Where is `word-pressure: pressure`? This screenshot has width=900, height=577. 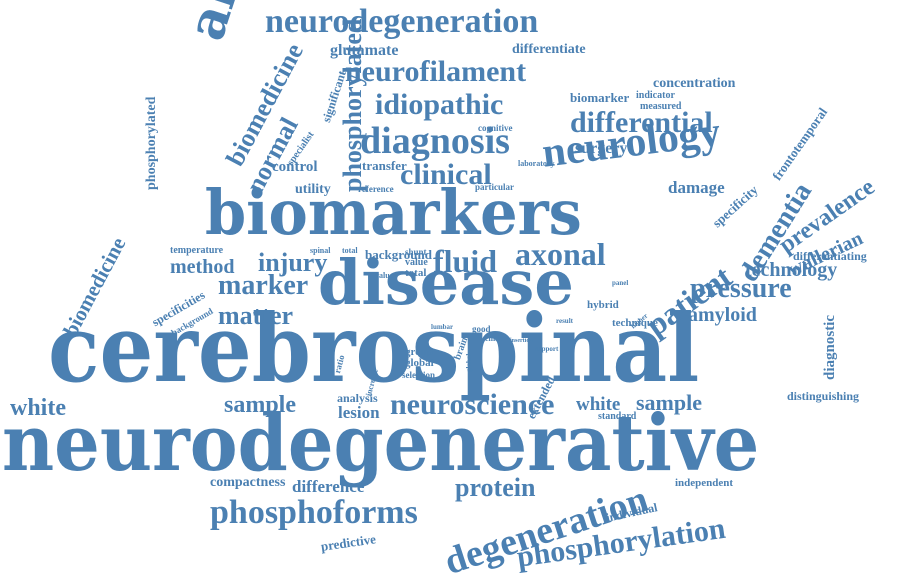 word-pressure: pressure is located at coordinates (741, 288).